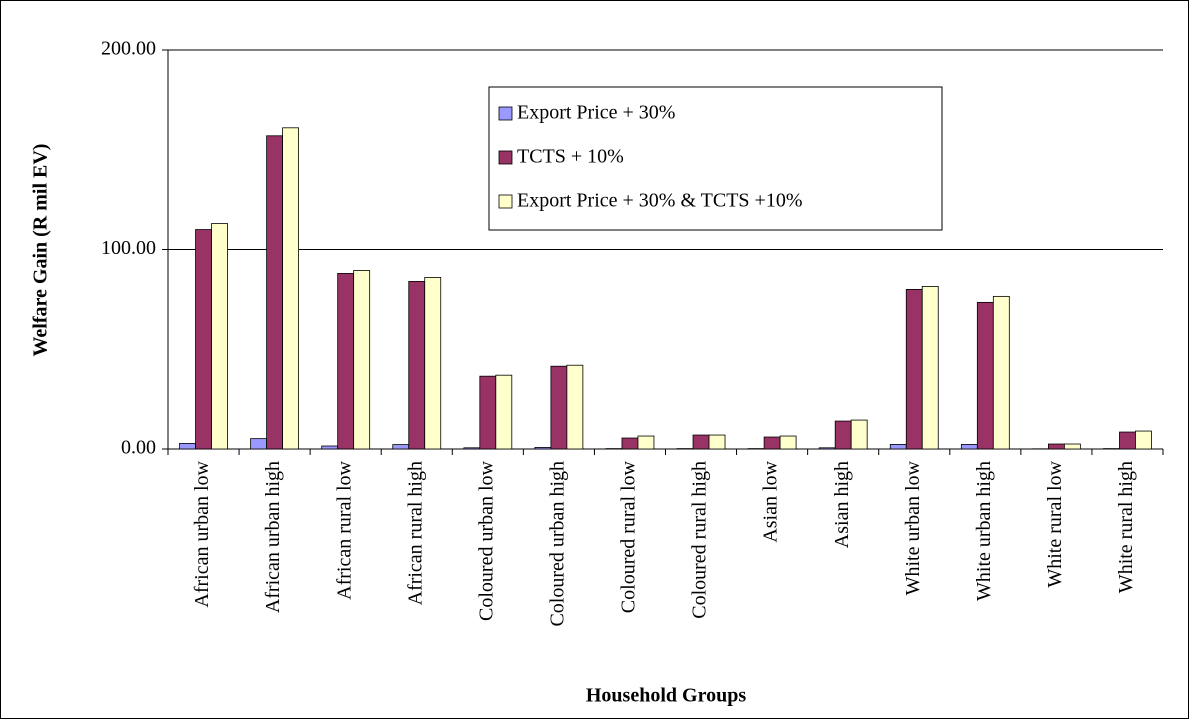  Describe the element at coordinates (1055, 523) in the screenshot. I see `x-tick-label: White rural low` at that location.